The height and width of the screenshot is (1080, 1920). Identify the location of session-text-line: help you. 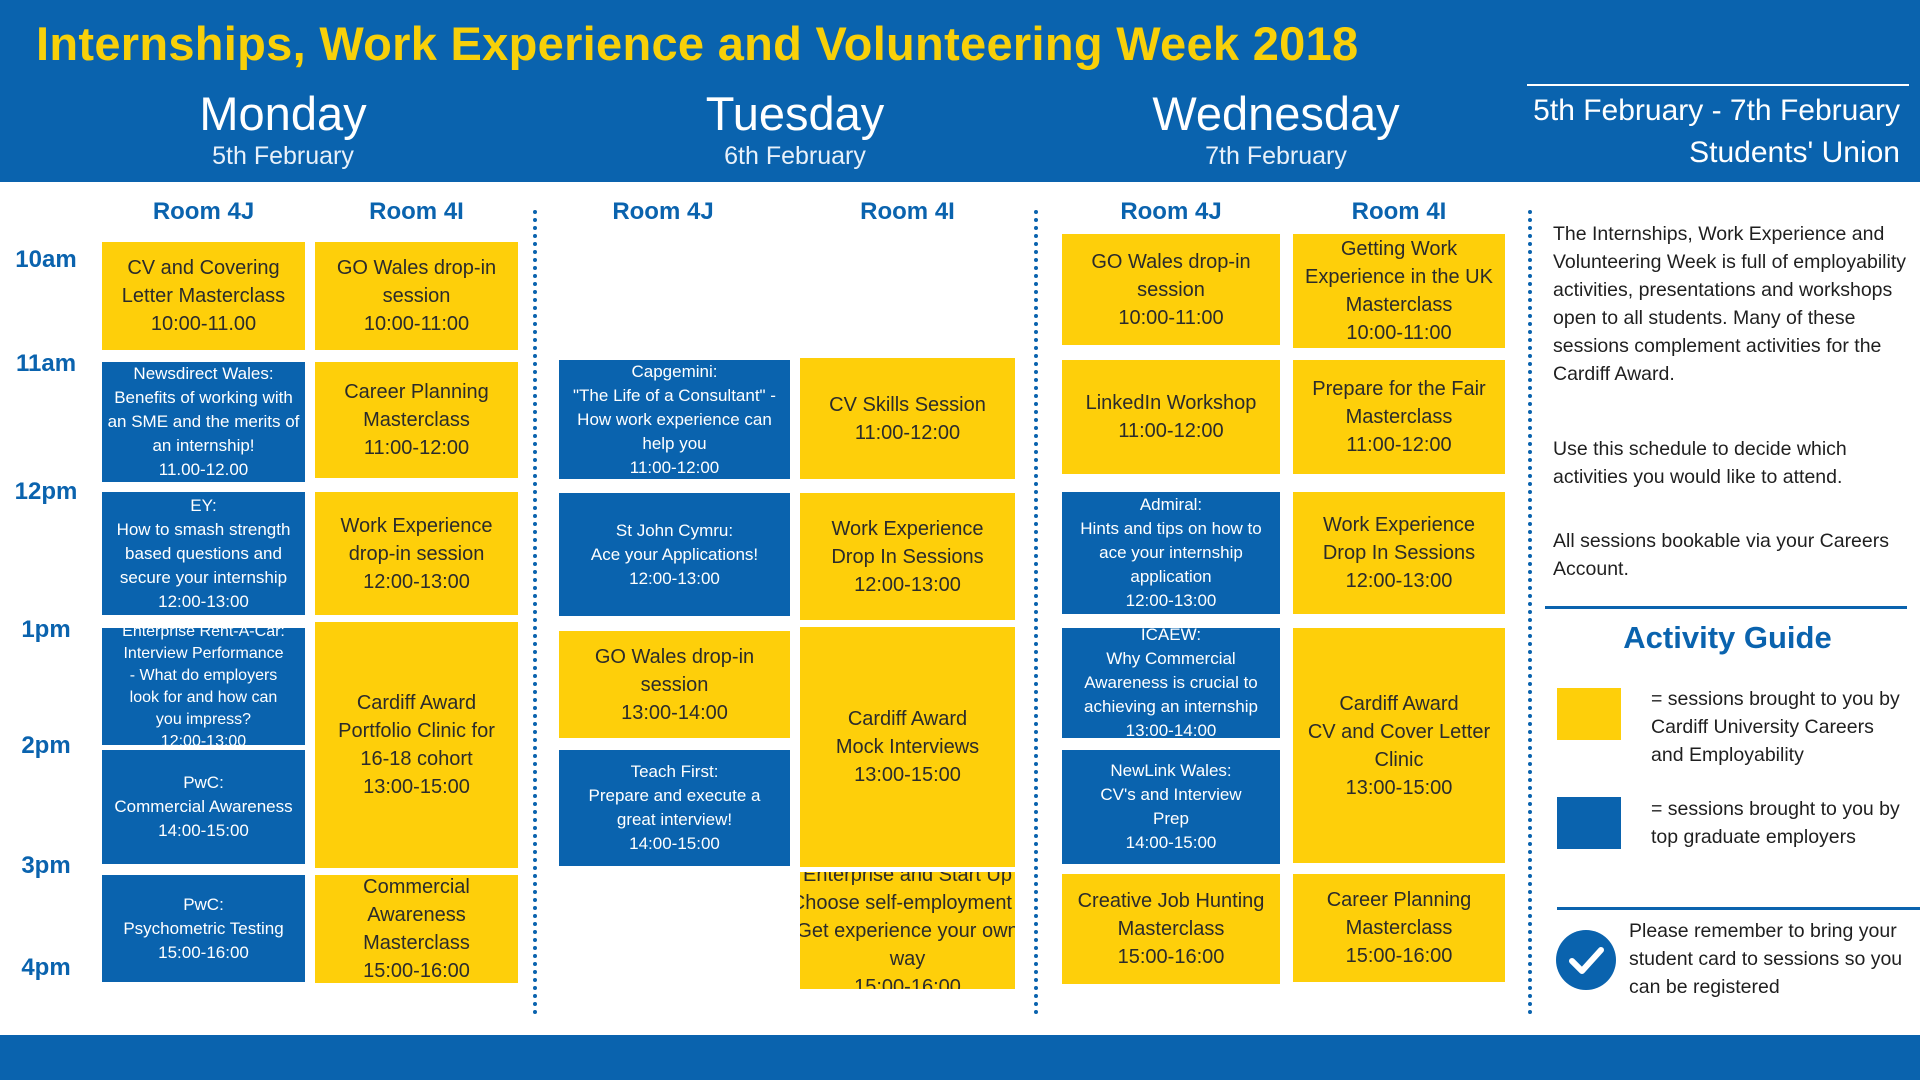
(674, 443).